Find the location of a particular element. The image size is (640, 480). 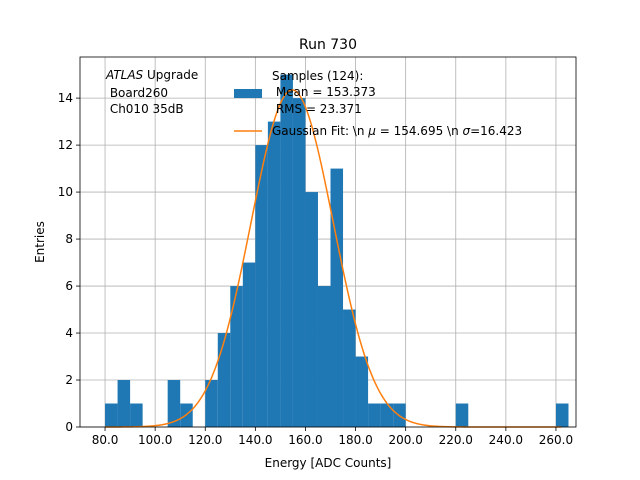

y-tick-label-3: 6 is located at coordinates (69, 286).